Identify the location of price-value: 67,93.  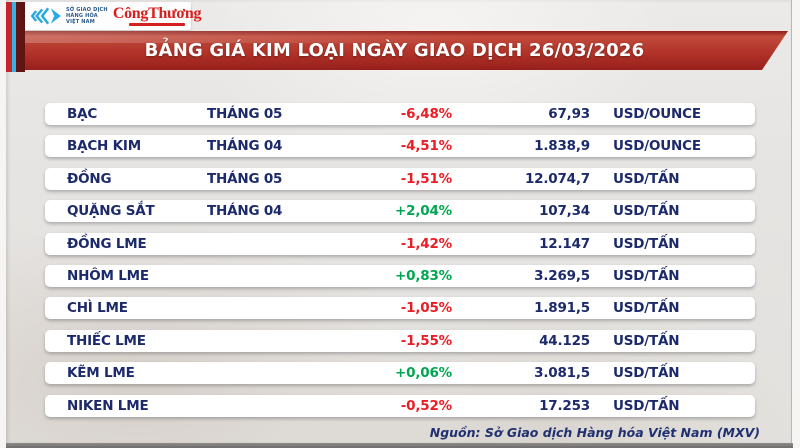
(569, 114).